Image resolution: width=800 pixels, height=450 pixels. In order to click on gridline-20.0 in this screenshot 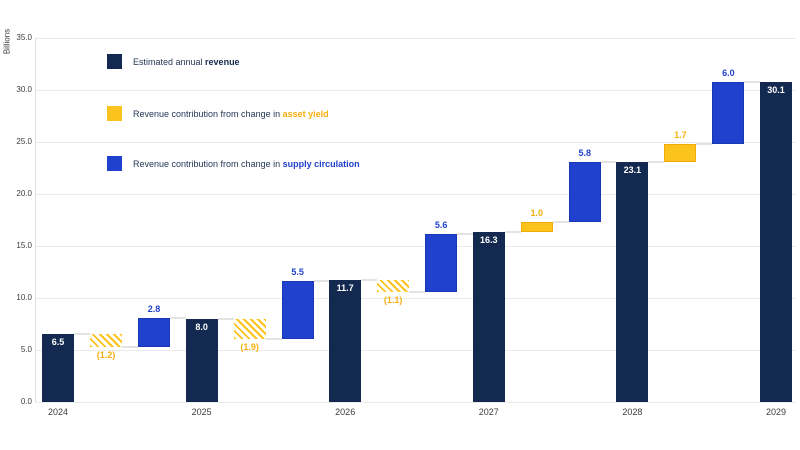, I will do `click(415, 194)`.